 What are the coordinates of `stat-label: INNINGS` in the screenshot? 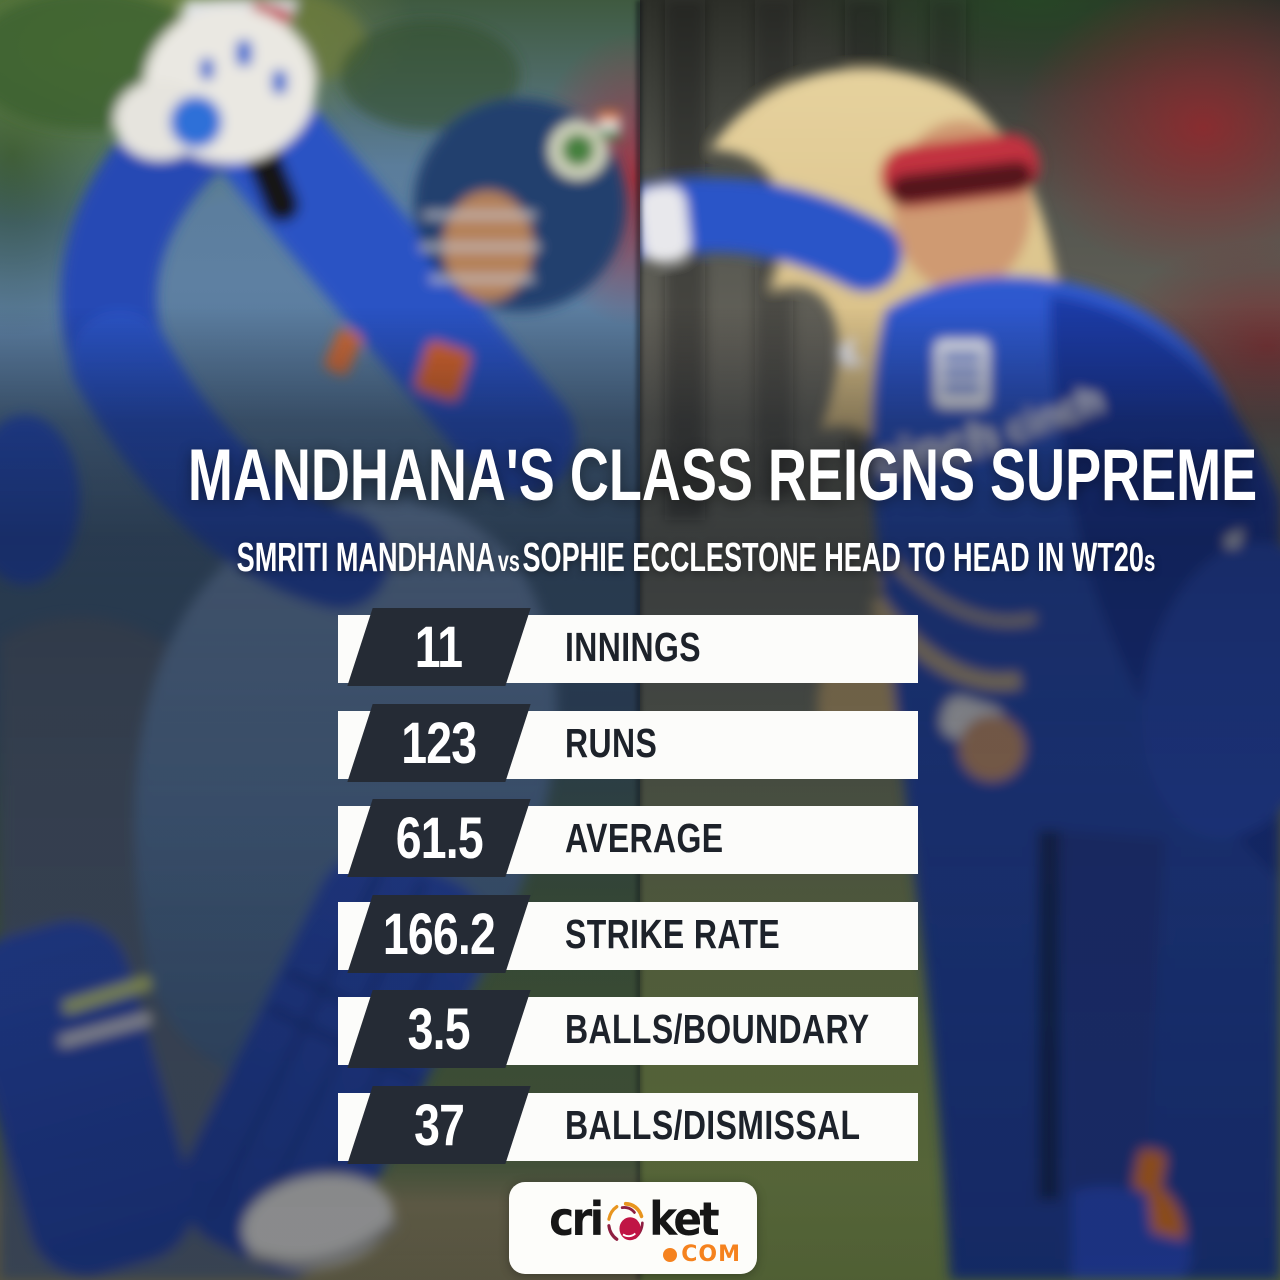 It's located at (633, 646).